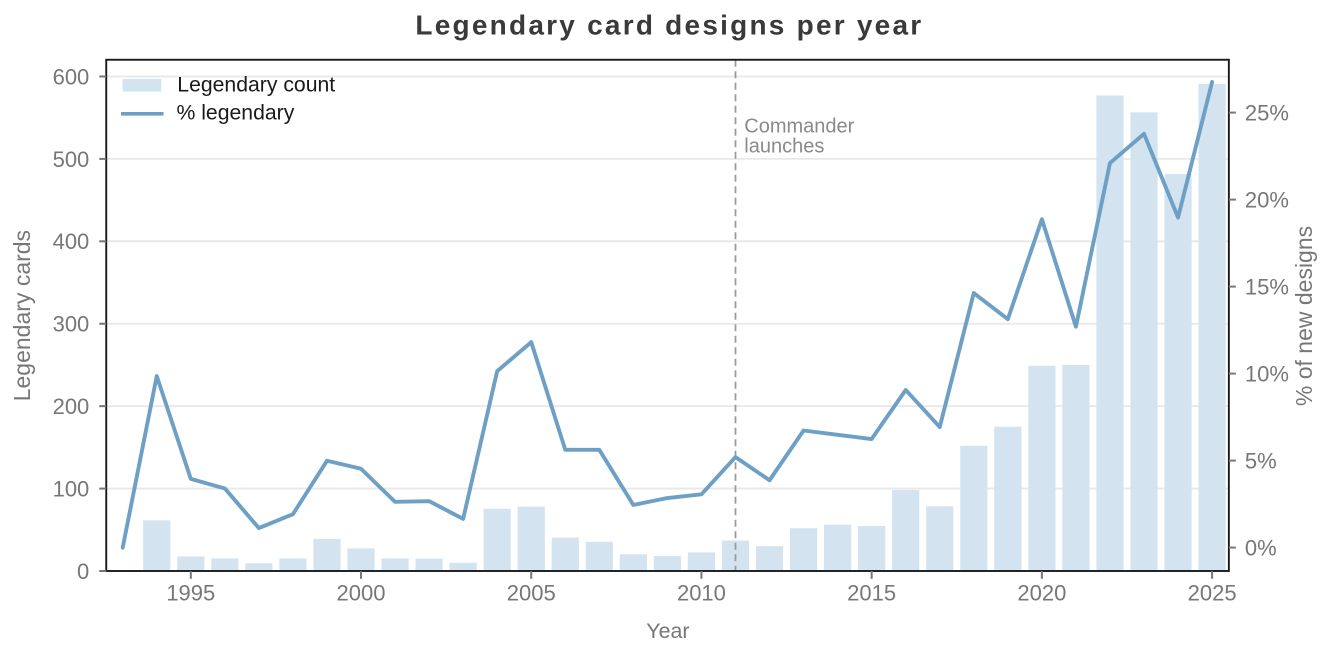 This screenshot has height=662, width=1333. Describe the element at coordinates (83, 571) in the screenshot. I see `svg-text: 0` at that location.